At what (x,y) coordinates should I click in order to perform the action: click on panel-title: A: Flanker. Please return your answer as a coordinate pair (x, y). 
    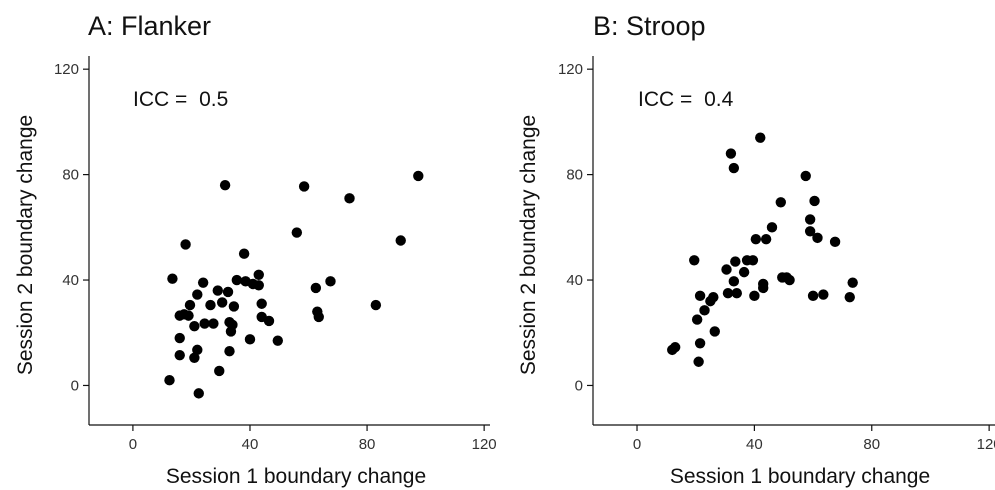
    Looking at the image, I should click on (149, 26).